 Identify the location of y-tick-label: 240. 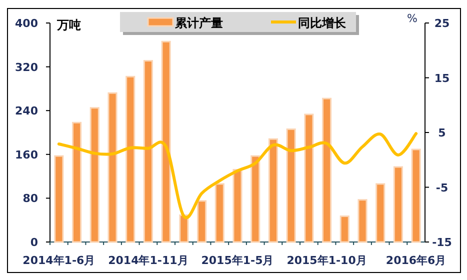
(26, 111).